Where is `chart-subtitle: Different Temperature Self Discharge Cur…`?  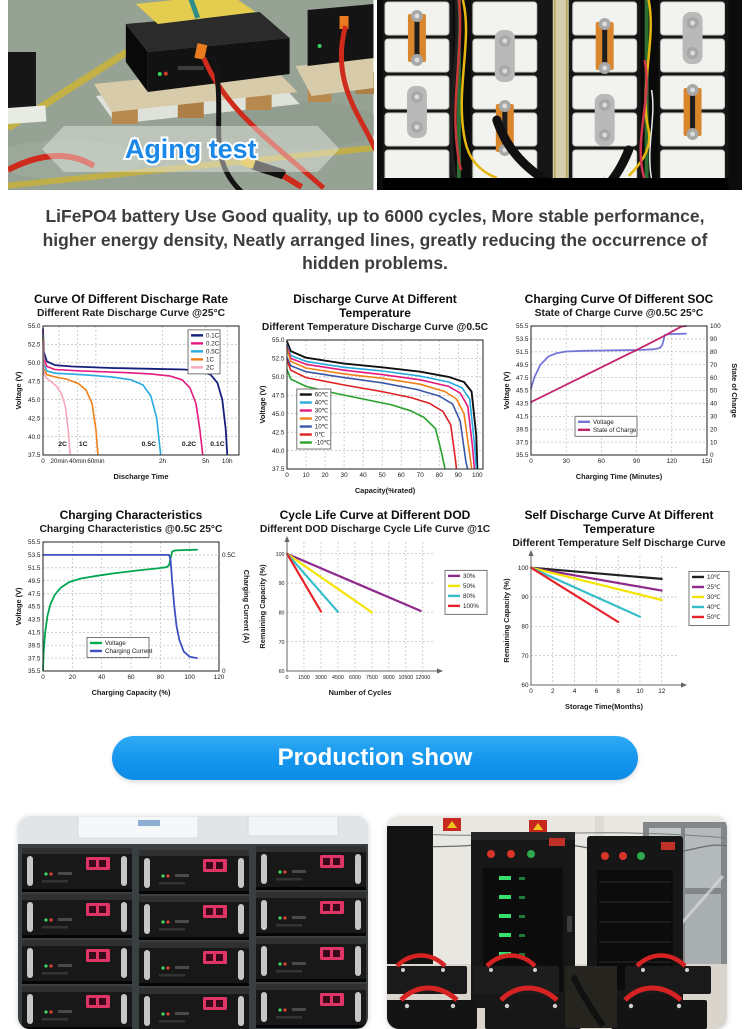
chart-subtitle: Different Temperature Self Discharge Cur… is located at coordinates (619, 543).